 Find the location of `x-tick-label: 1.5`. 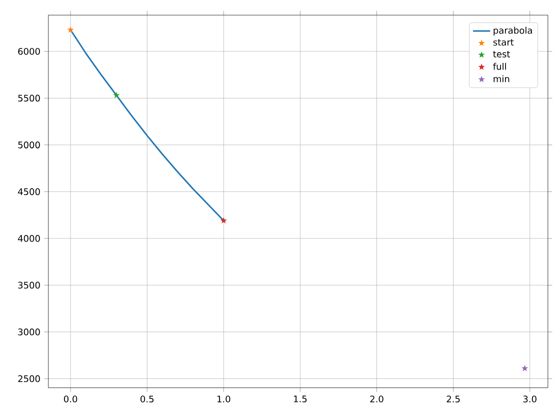

x-tick-label: 1.5 is located at coordinates (300, 399).